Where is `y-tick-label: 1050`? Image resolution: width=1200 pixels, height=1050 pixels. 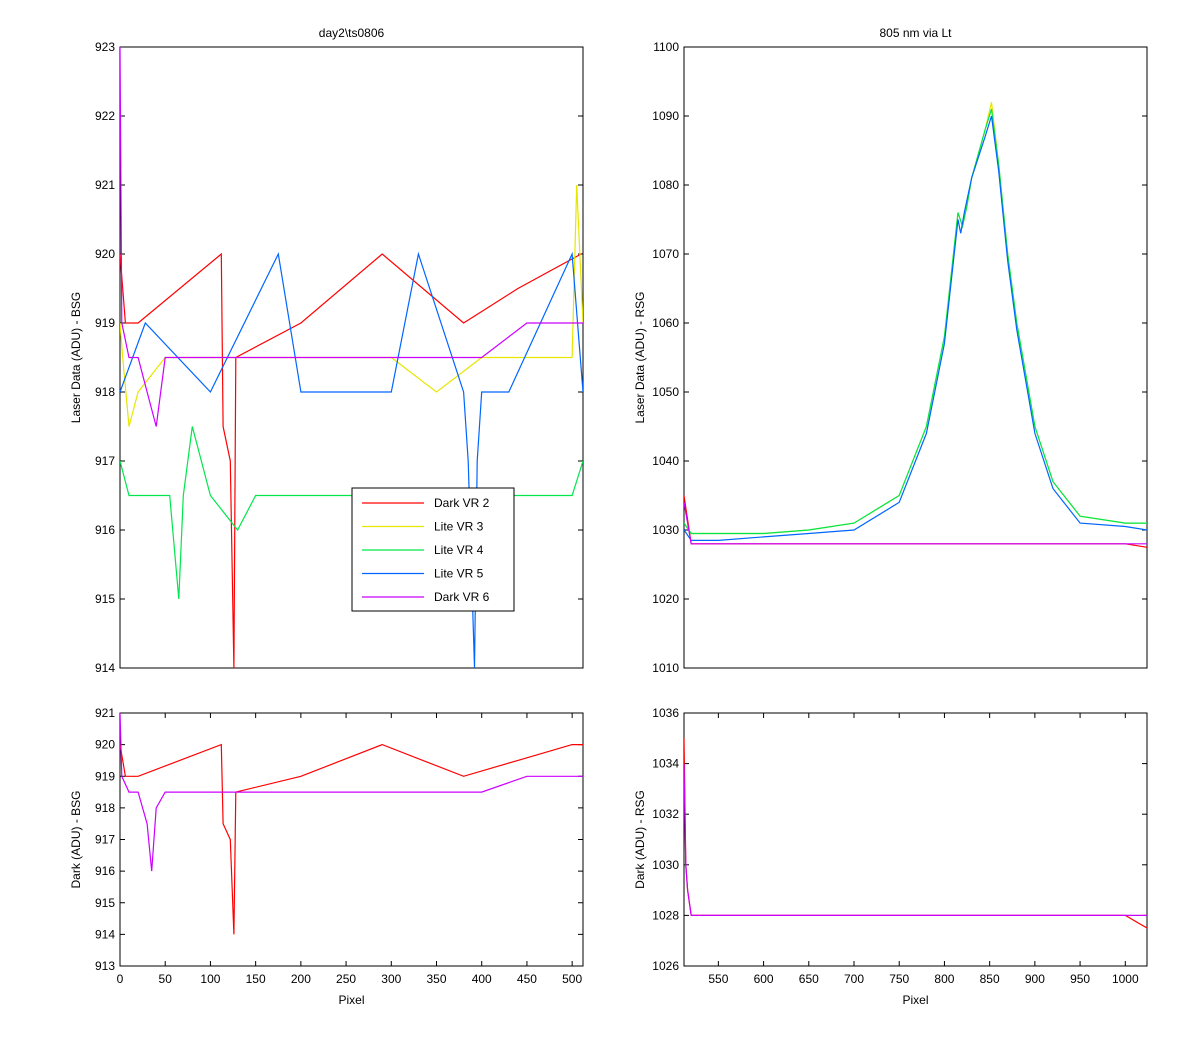 y-tick-label: 1050 is located at coordinates (665, 392).